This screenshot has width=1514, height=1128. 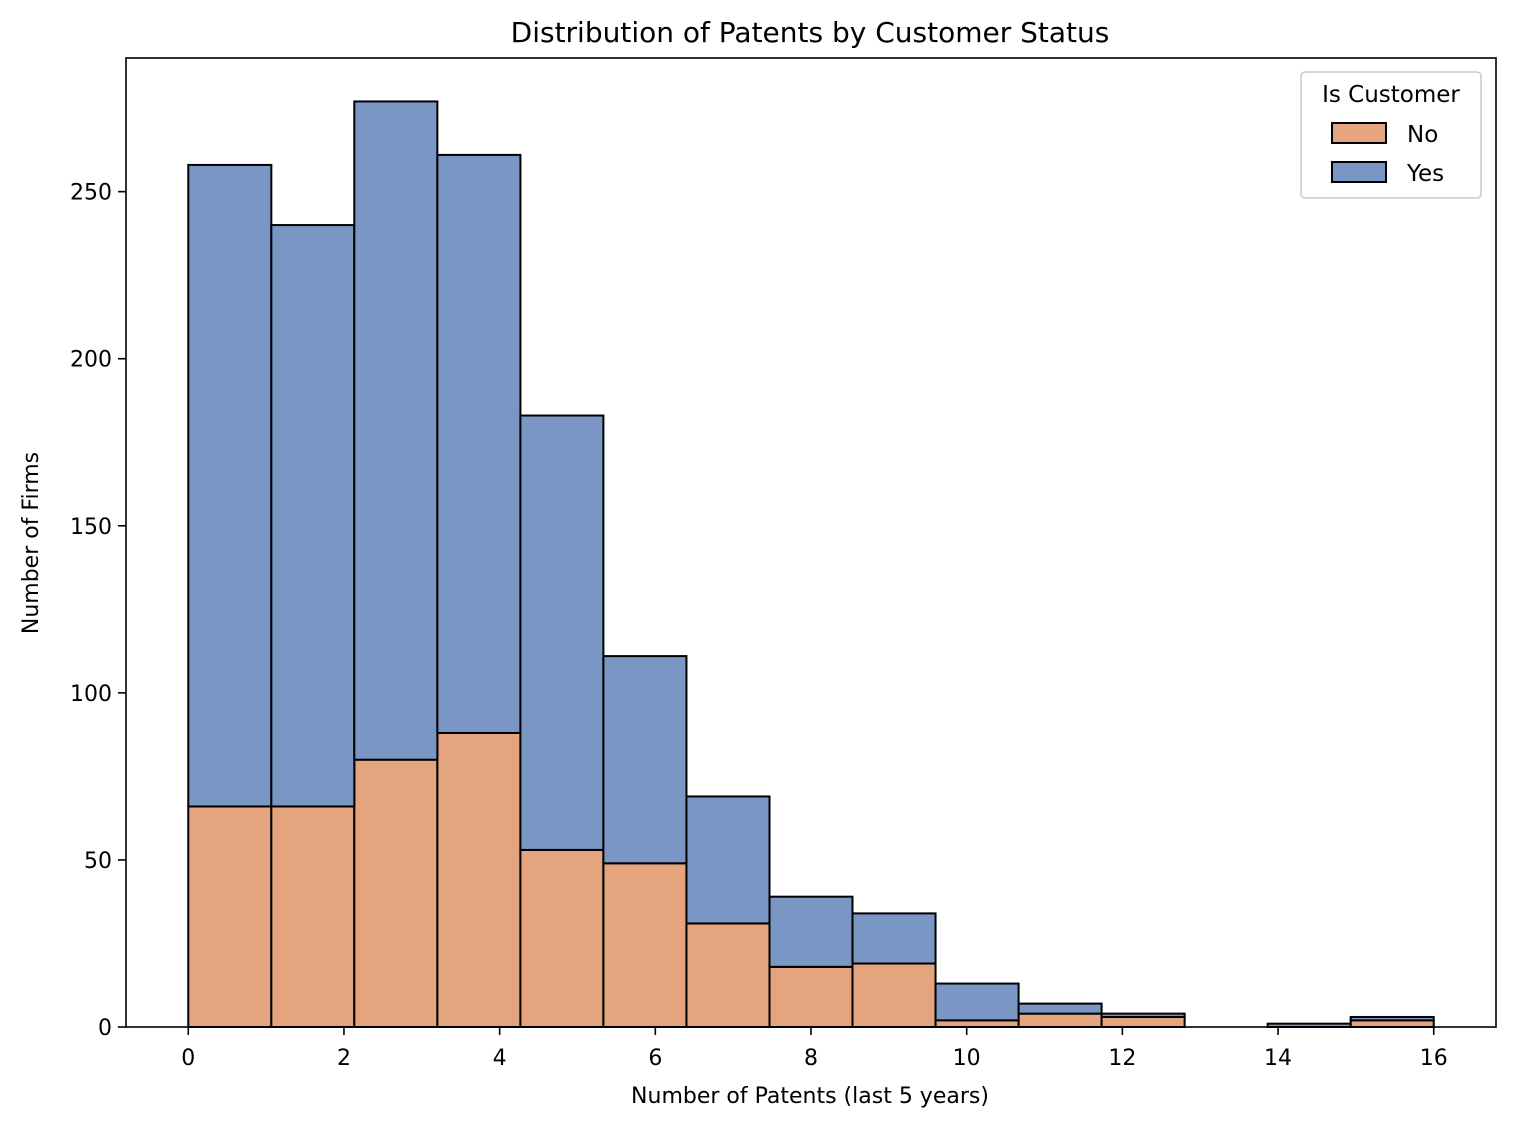 I want to click on x-axis-ticks: 0 2 4 6 8 10 12 14 16, so click(x=814, y=1049).